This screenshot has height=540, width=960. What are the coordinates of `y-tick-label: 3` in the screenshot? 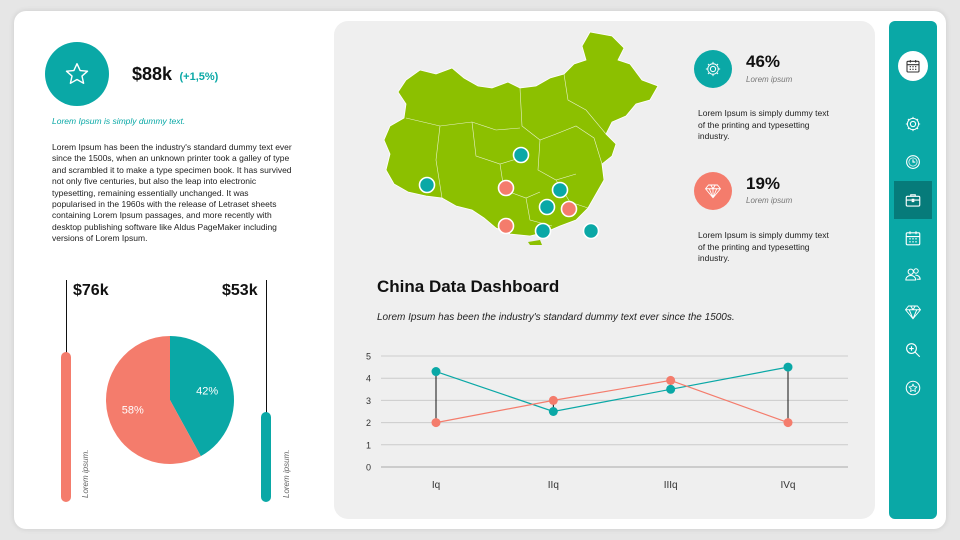 It's located at (368, 401).